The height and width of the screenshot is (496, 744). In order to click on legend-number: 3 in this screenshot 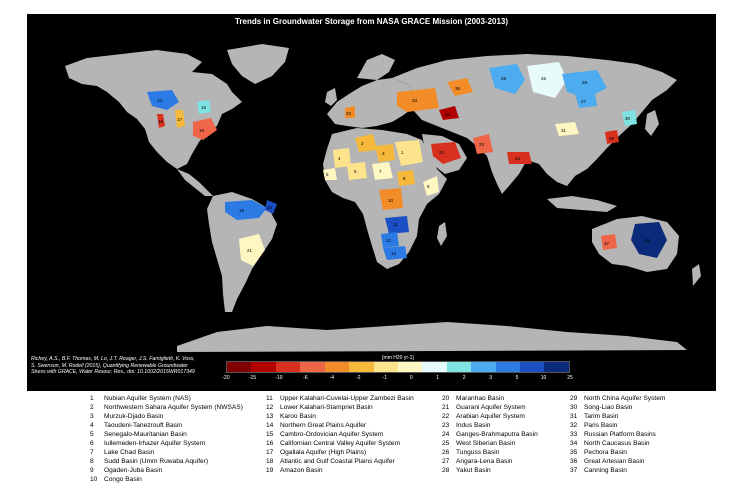, I will do `click(92, 416)`.